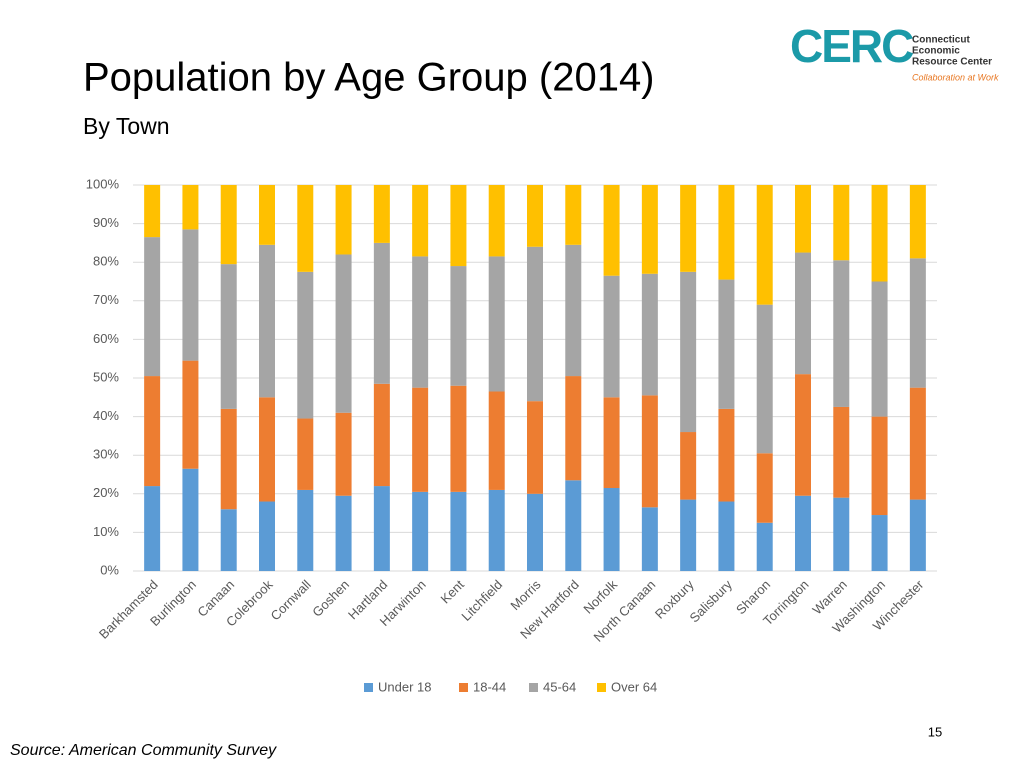 Image resolution: width=1024 pixels, height=768 pixels. Describe the element at coordinates (851, 46) in the screenshot. I see `logo-mark: CERC` at that location.